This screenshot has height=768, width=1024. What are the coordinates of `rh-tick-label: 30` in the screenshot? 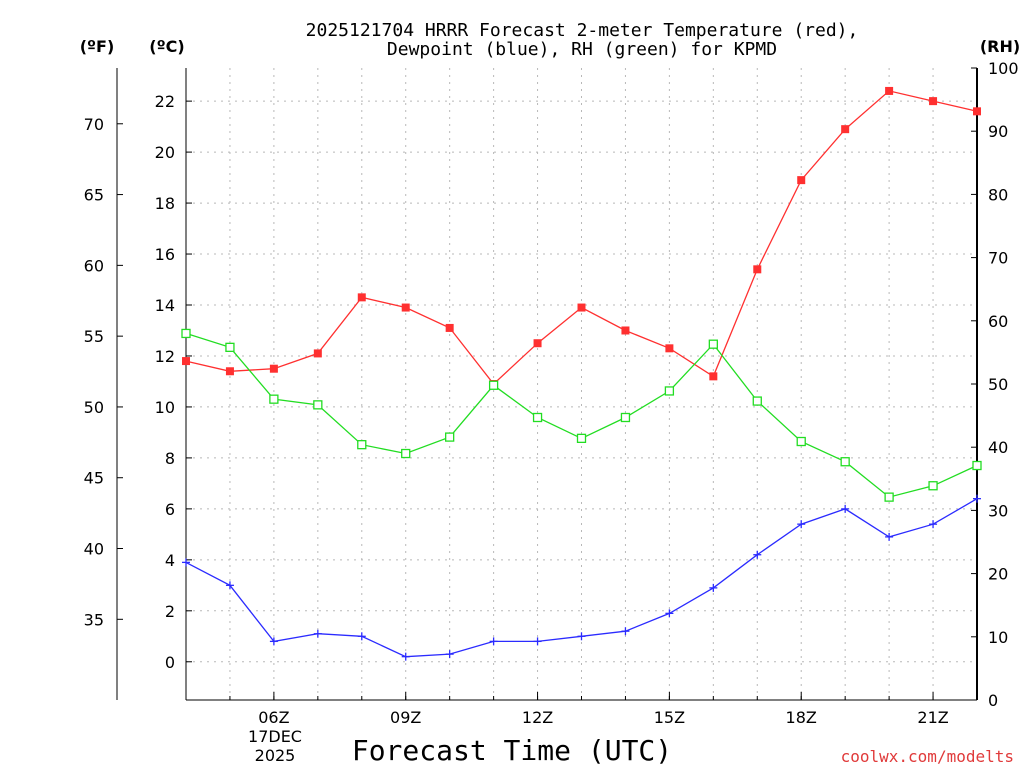 It's located at (998, 510).